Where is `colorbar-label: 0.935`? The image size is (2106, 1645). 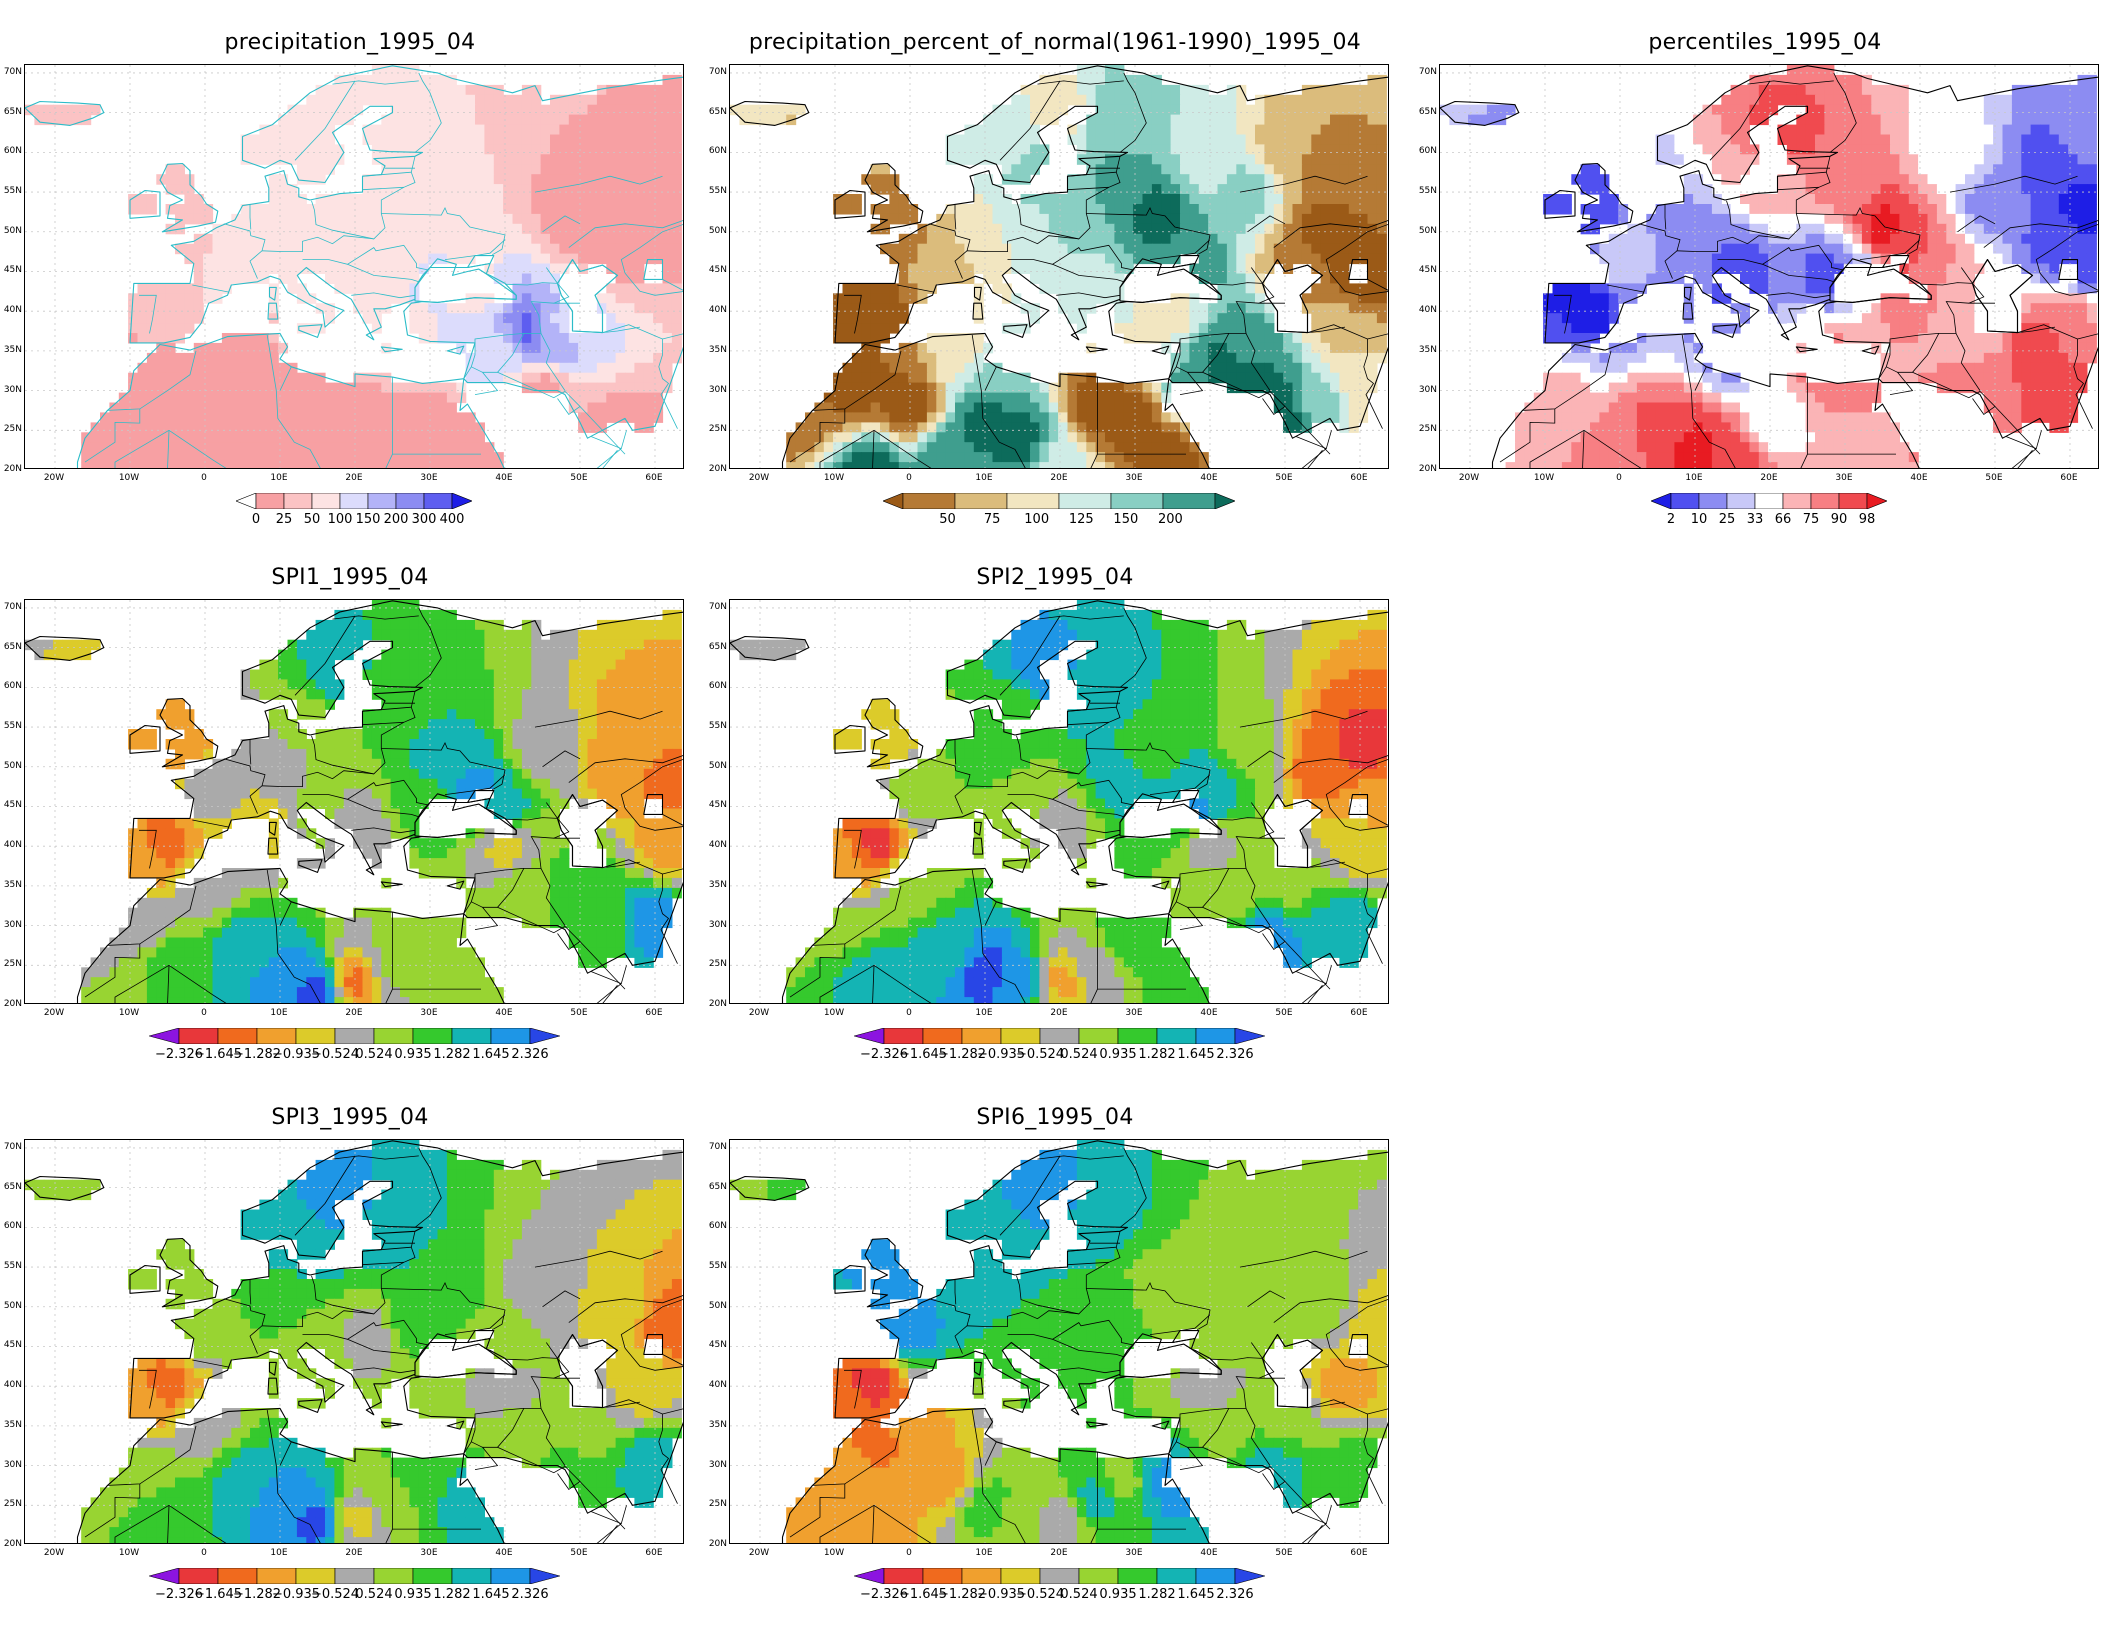
colorbar-label: 0.935 is located at coordinates (412, 1595).